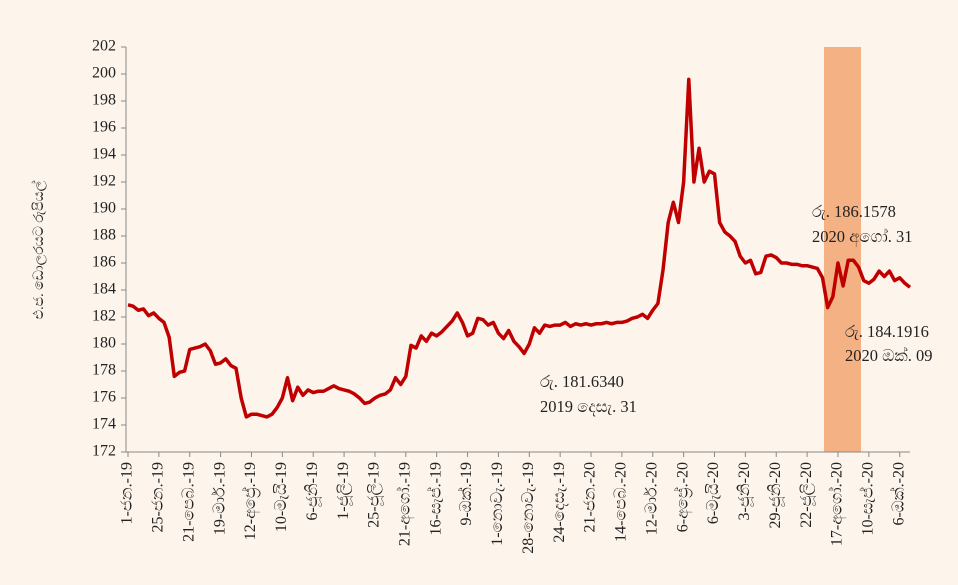 This screenshot has width=958, height=585. What do you see at coordinates (104, 127) in the screenshot?
I see `y-tick-label: 196` at bounding box center [104, 127].